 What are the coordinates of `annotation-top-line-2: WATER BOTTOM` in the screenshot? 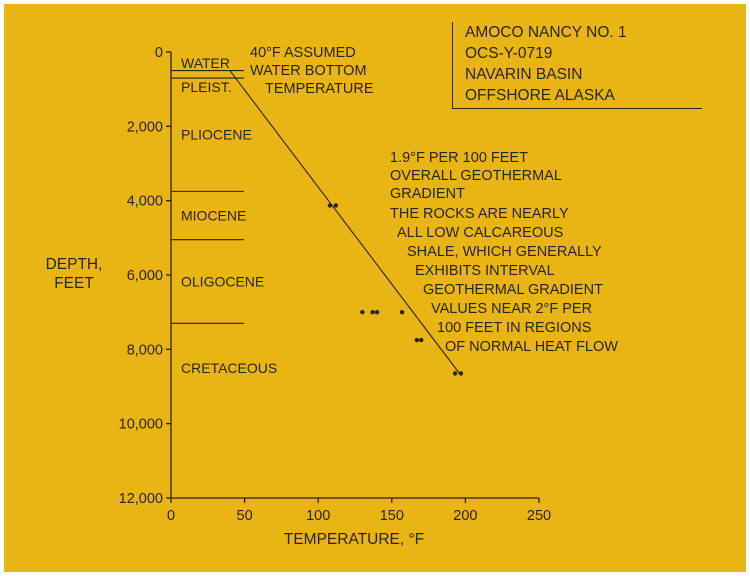 It's located at (308, 71).